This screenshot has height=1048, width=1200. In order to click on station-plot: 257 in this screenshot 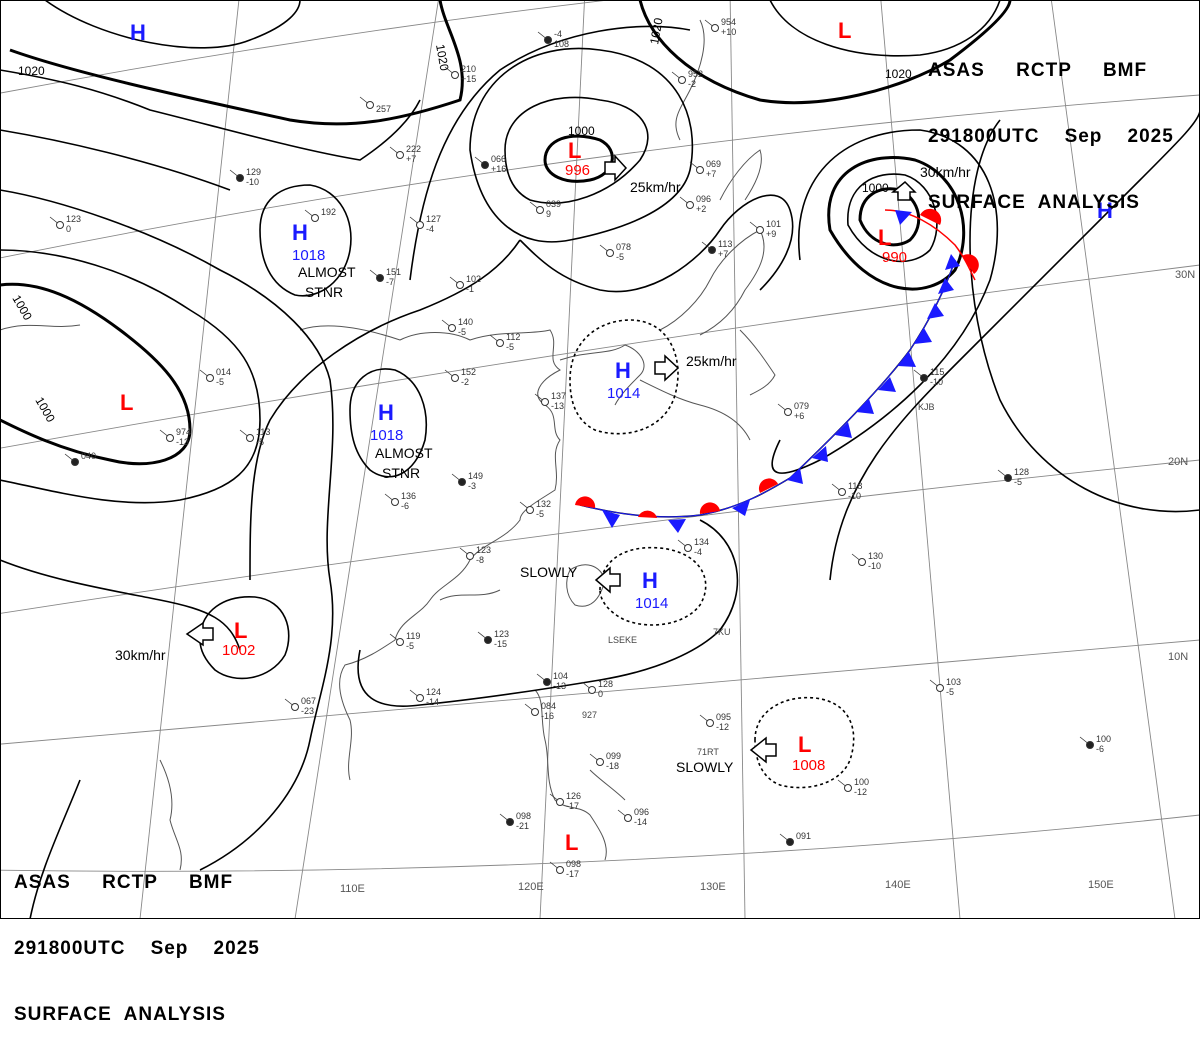, I will do `click(375, 105)`.